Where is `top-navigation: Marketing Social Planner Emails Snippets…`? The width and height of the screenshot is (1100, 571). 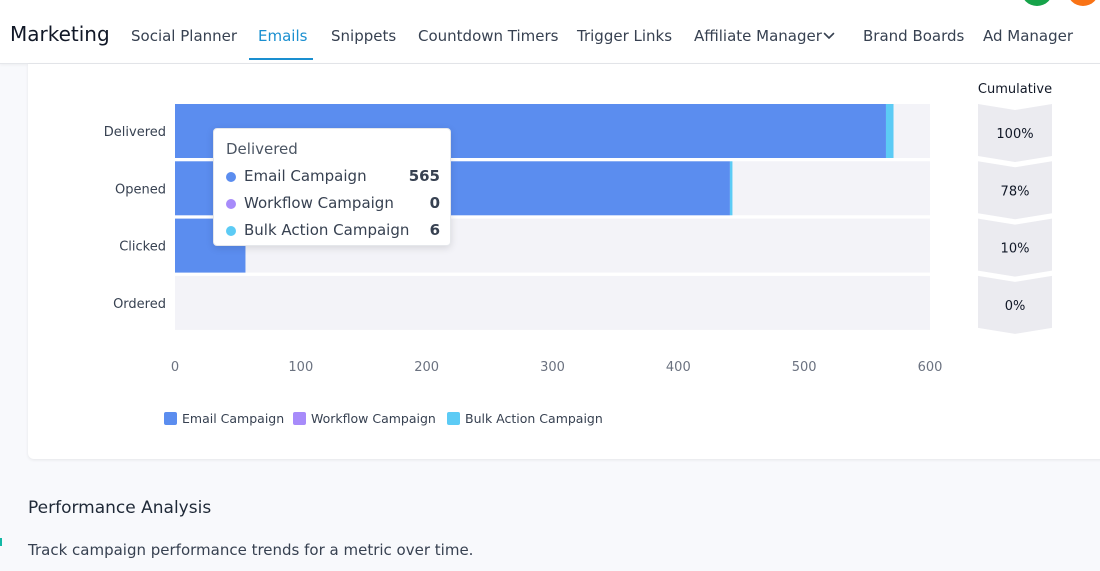
top-navigation: Marketing Social Planner Emails Snippets… is located at coordinates (550, 32).